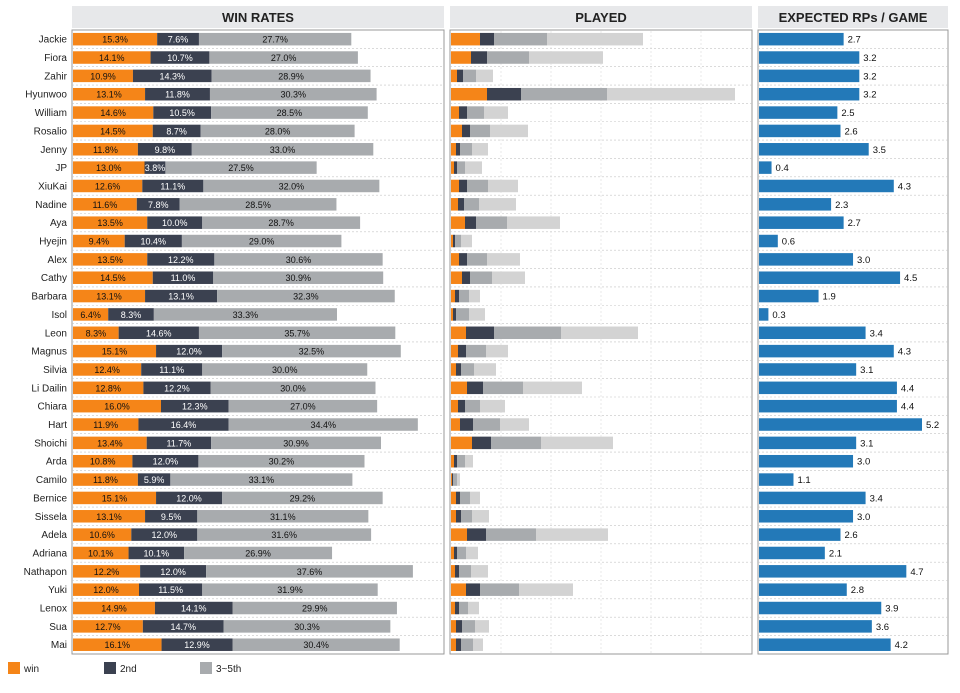  What do you see at coordinates (53, 40) in the screenshot?
I see `category-label-jackie: Jackie` at bounding box center [53, 40].